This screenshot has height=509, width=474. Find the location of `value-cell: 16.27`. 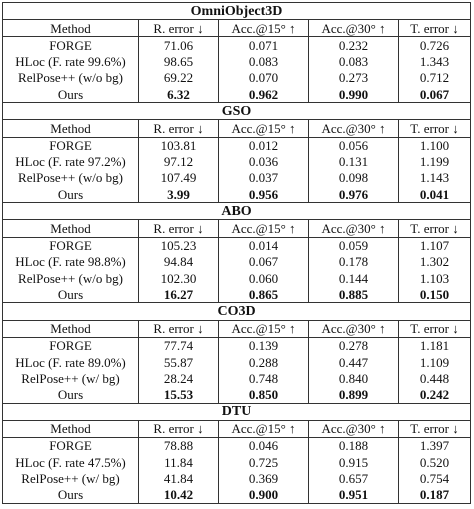

value-cell: 16.27 is located at coordinates (178, 295).